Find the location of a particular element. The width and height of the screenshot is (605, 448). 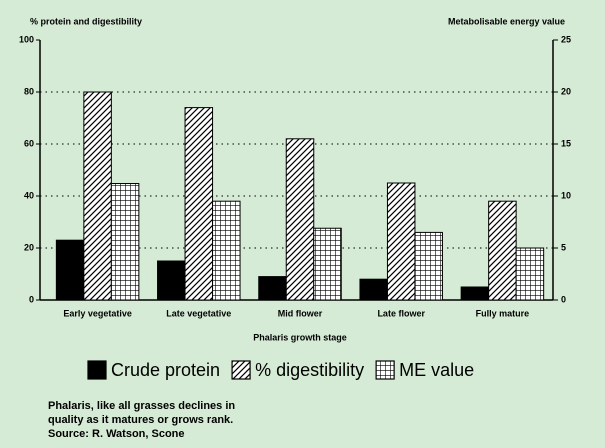

legend-label: ME value is located at coordinates (436, 370).